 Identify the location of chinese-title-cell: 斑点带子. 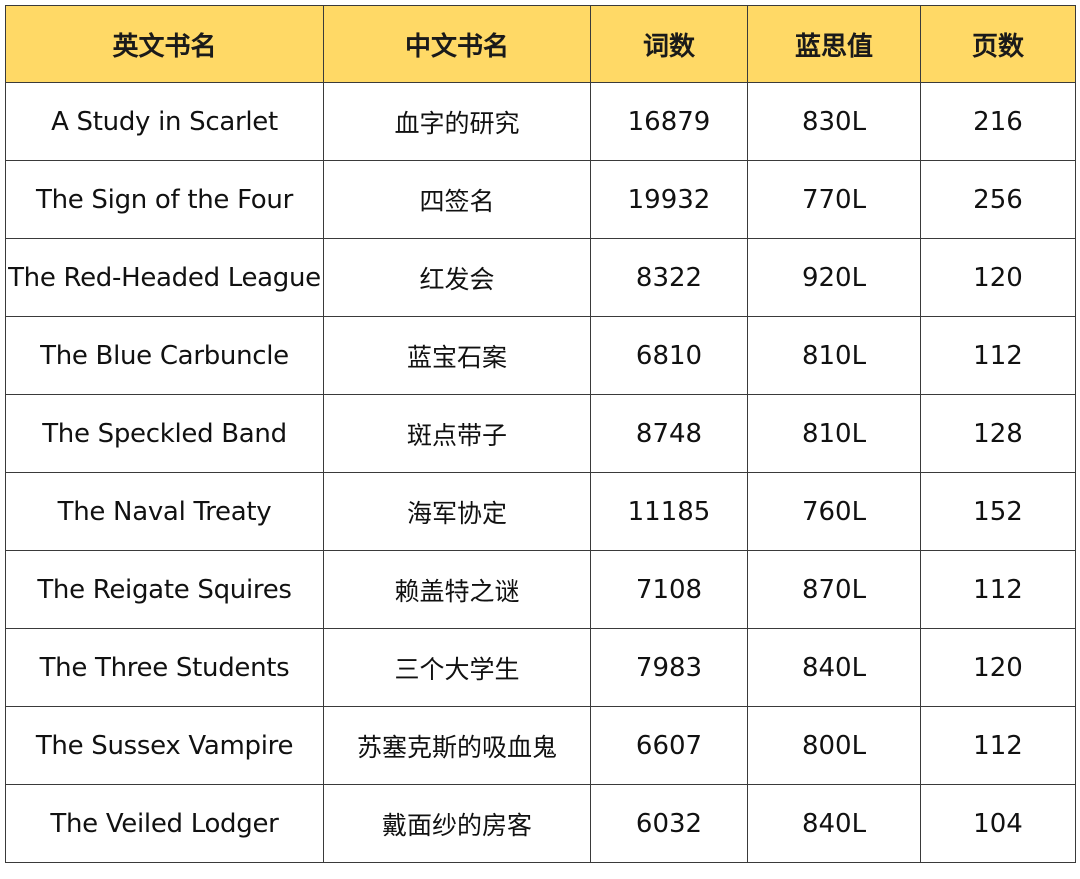
(457, 433).